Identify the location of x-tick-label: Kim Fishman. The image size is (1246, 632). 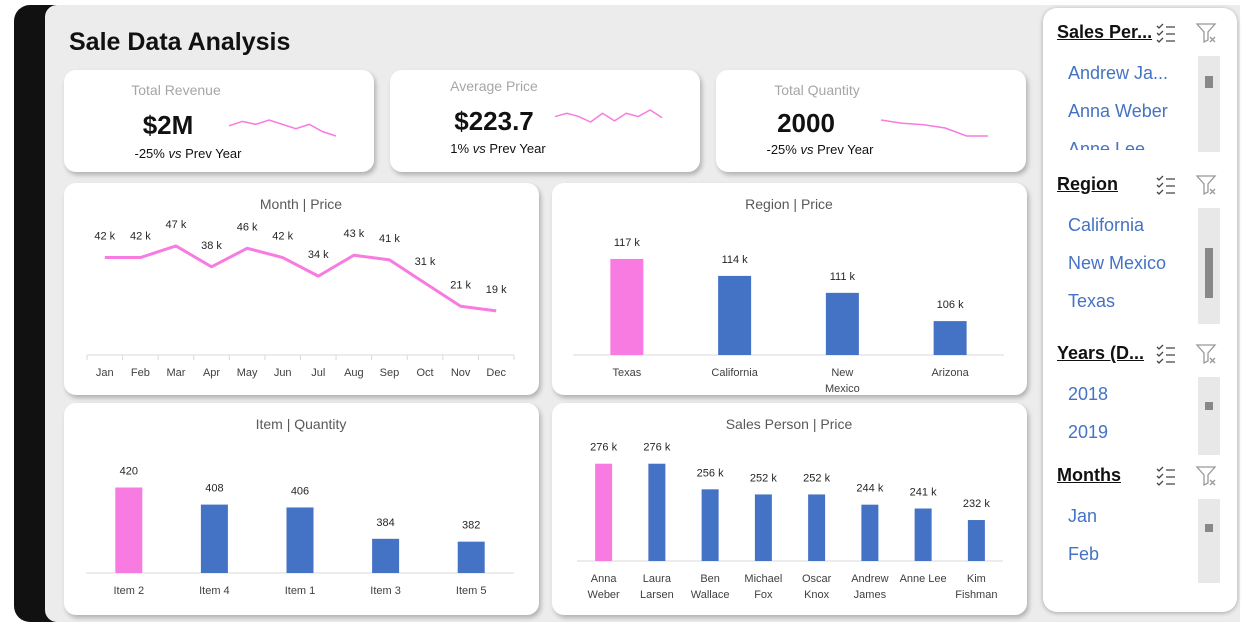
(976, 587).